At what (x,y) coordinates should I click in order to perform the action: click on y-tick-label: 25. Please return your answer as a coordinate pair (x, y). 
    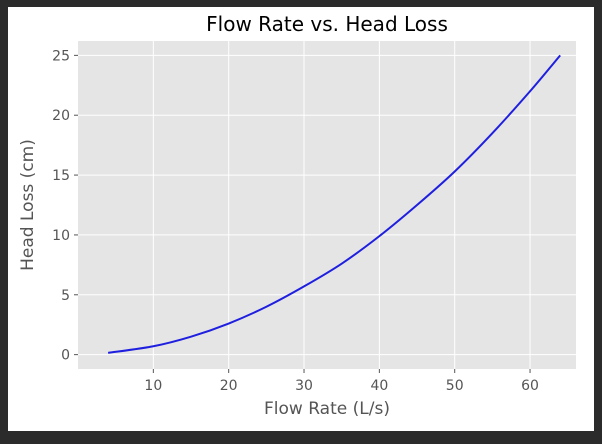
    Looking at the image, I should click on (61, 56).